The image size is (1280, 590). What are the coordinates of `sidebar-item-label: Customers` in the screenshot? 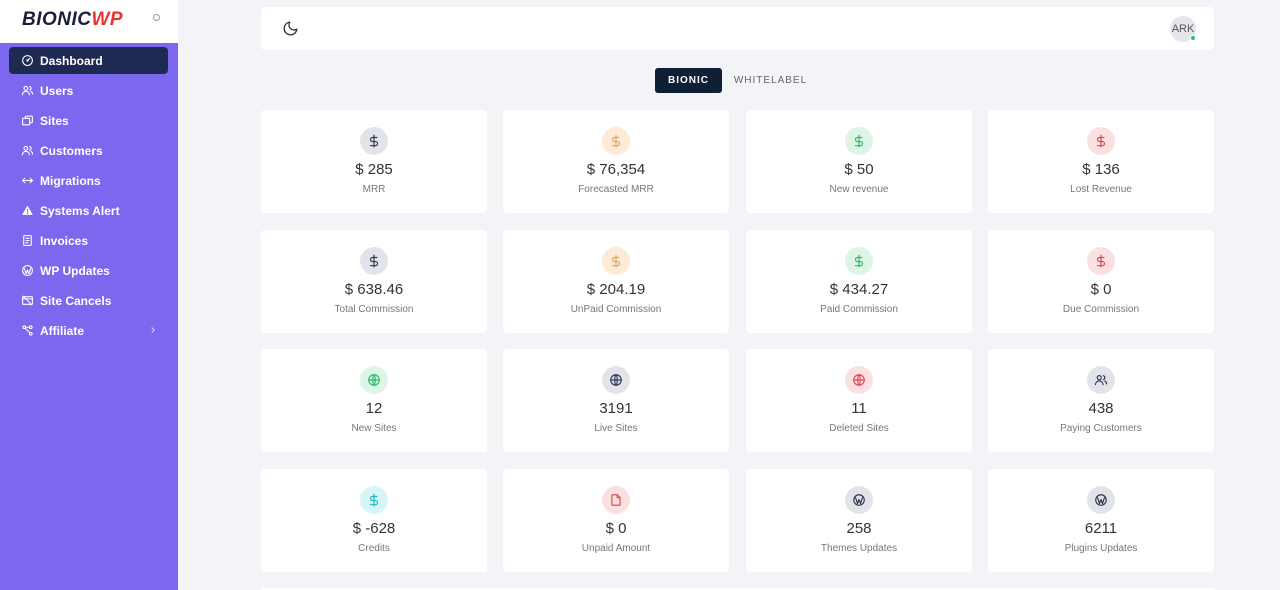 It's located at (71, 150).